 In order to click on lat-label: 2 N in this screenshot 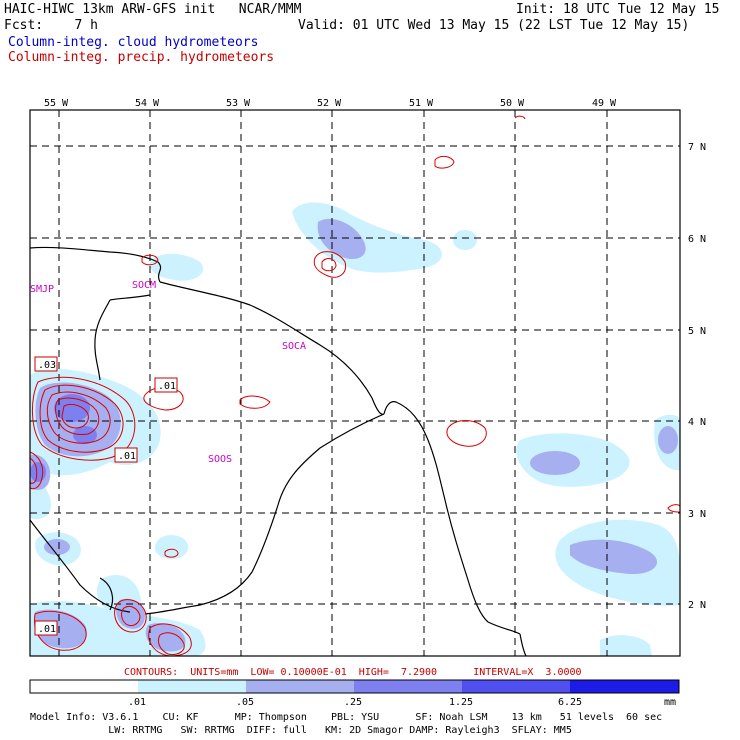, I will do `click(697, 605)`.